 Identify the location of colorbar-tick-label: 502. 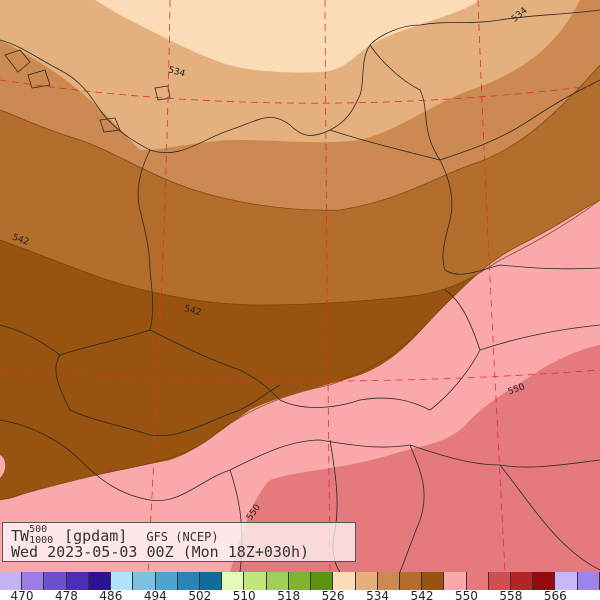
(200, 595).